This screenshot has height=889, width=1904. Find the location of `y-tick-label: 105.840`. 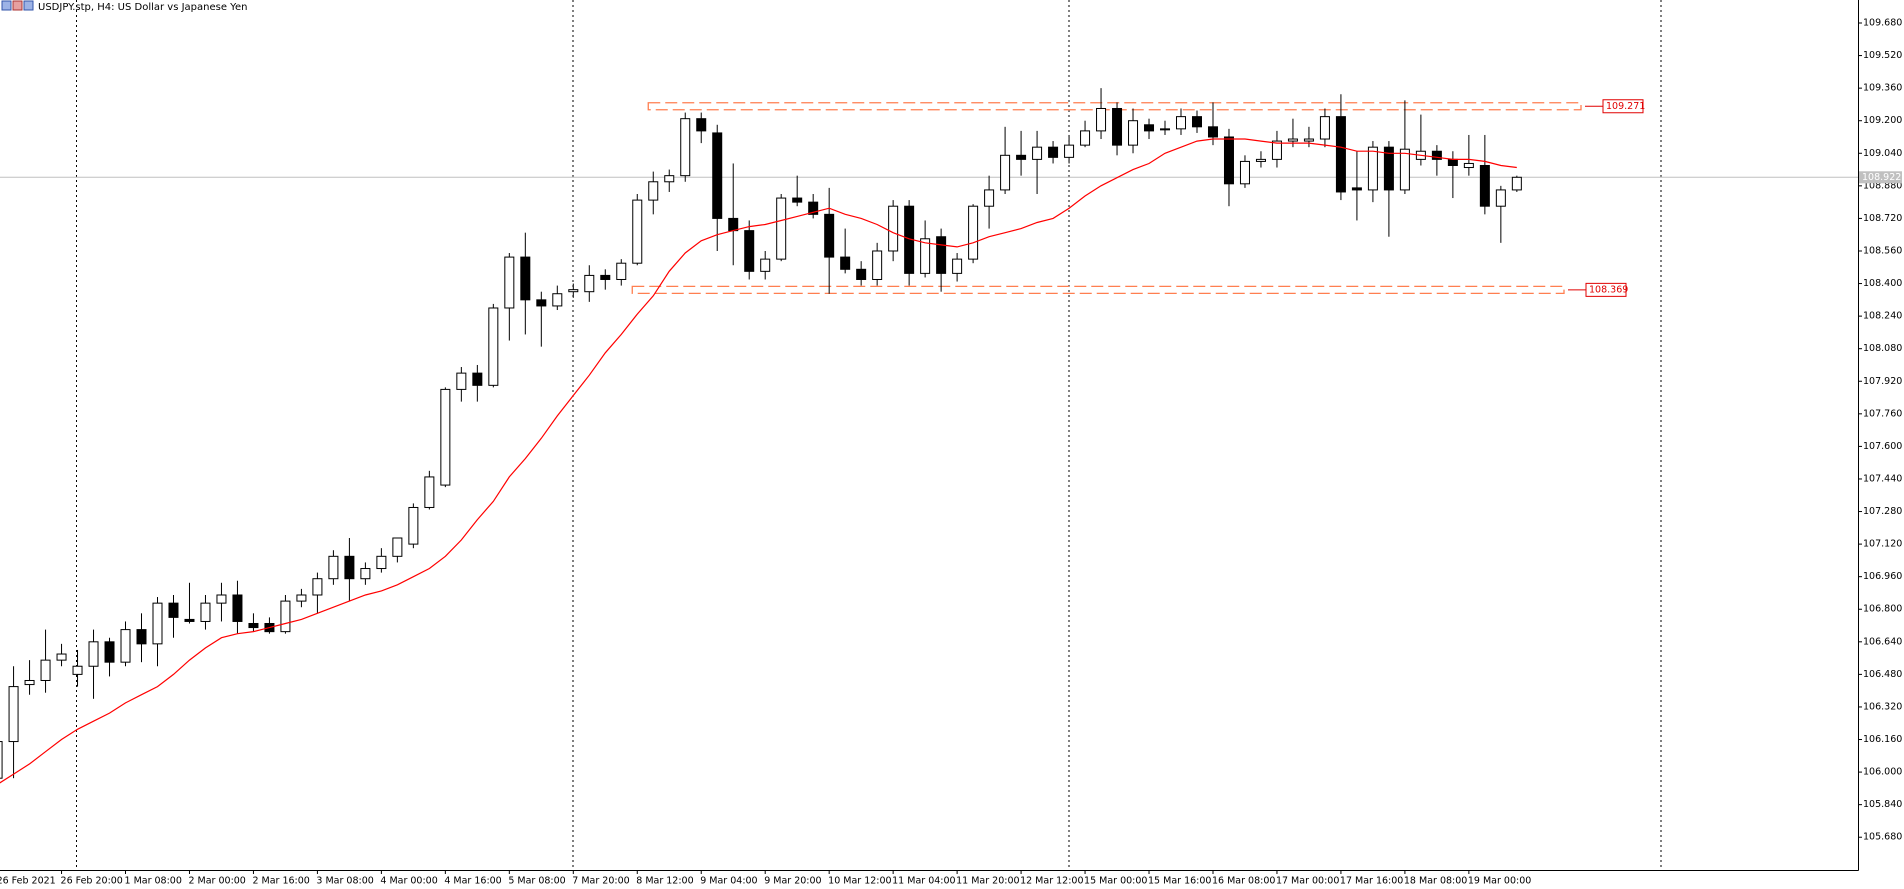

y-tick-label: 105.840 is located at coordinates (1882, 804).